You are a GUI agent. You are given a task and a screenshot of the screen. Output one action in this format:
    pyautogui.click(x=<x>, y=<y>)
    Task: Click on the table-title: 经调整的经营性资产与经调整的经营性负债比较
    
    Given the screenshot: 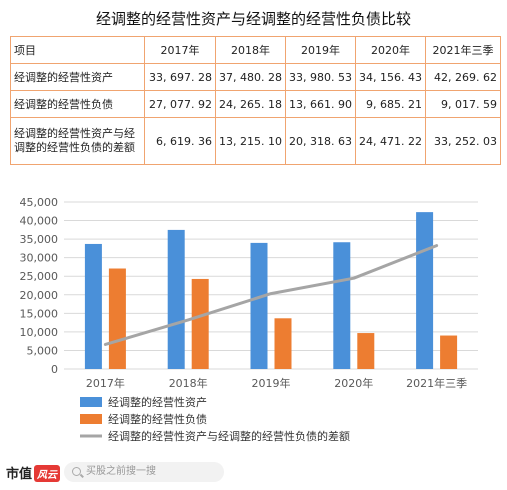 What is the action you would take?
    pyautogui.click(x=253, y=19)
    